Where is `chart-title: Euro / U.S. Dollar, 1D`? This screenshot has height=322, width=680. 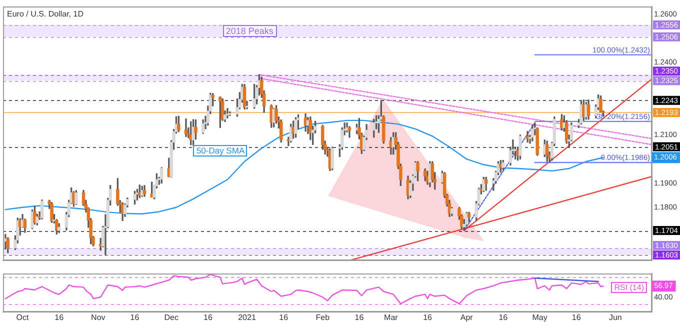 chart-title: Euro / U.S. Dollar, 1D is located at coordinates (45, 14).